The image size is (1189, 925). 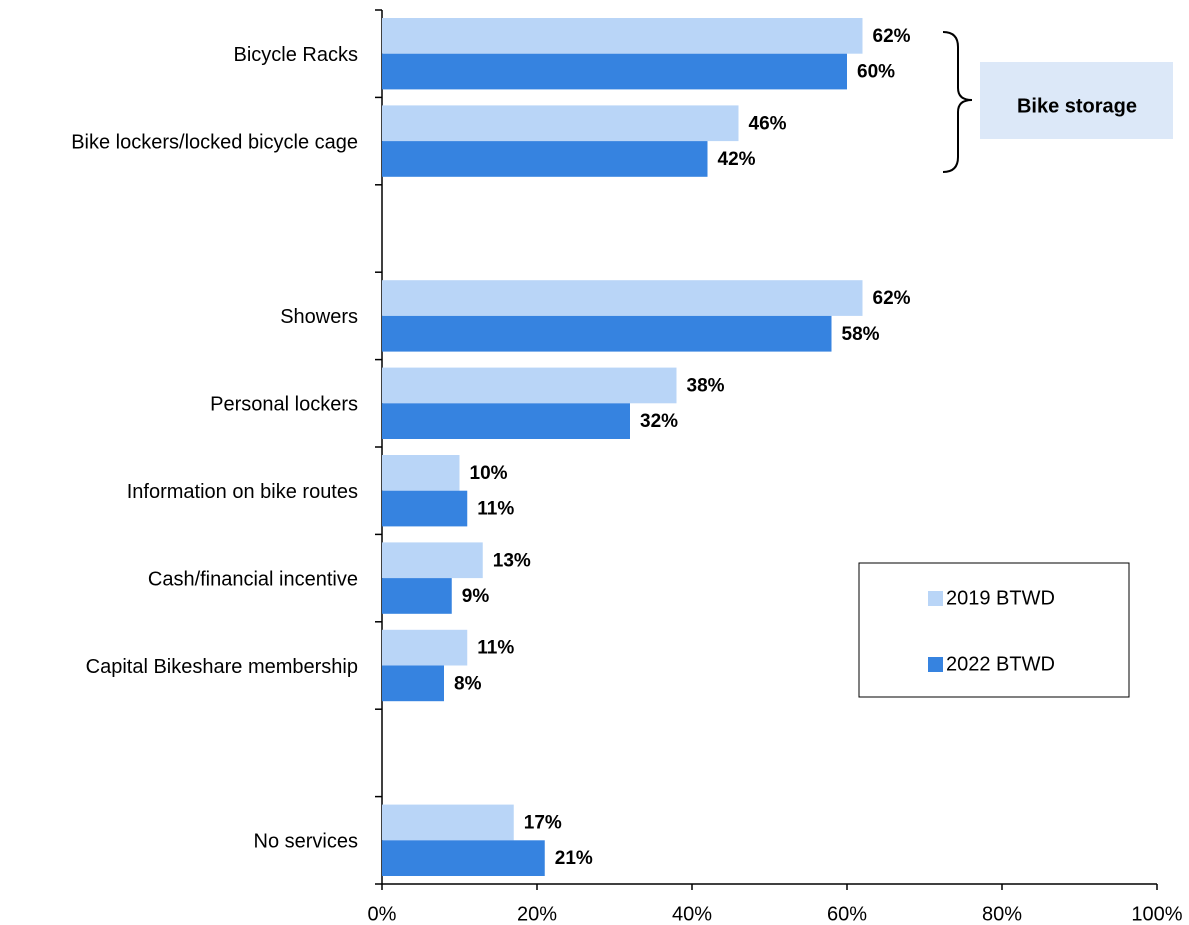 I want to click on value-label: 60%, so click(x=876, y=72).